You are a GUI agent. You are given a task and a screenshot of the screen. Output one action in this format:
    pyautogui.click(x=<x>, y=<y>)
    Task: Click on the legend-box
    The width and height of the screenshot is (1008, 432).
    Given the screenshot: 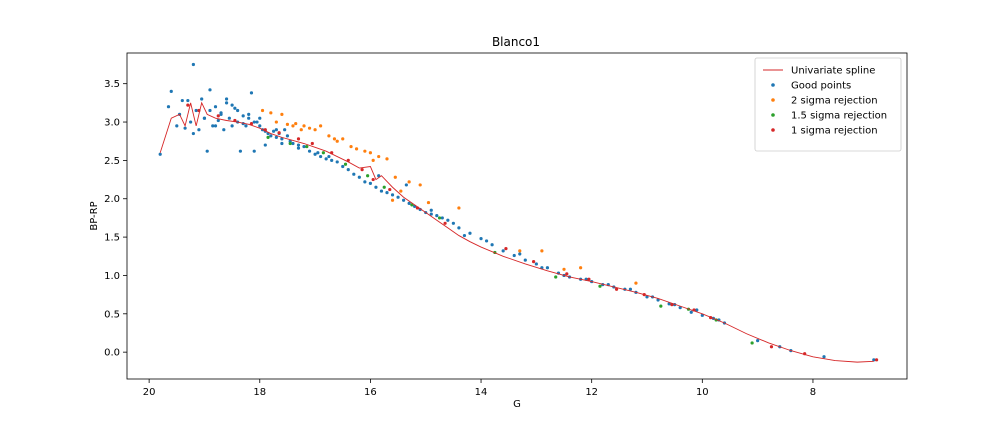 What is the action you would take?
    pyautogui.click(x=828, y=104)
    